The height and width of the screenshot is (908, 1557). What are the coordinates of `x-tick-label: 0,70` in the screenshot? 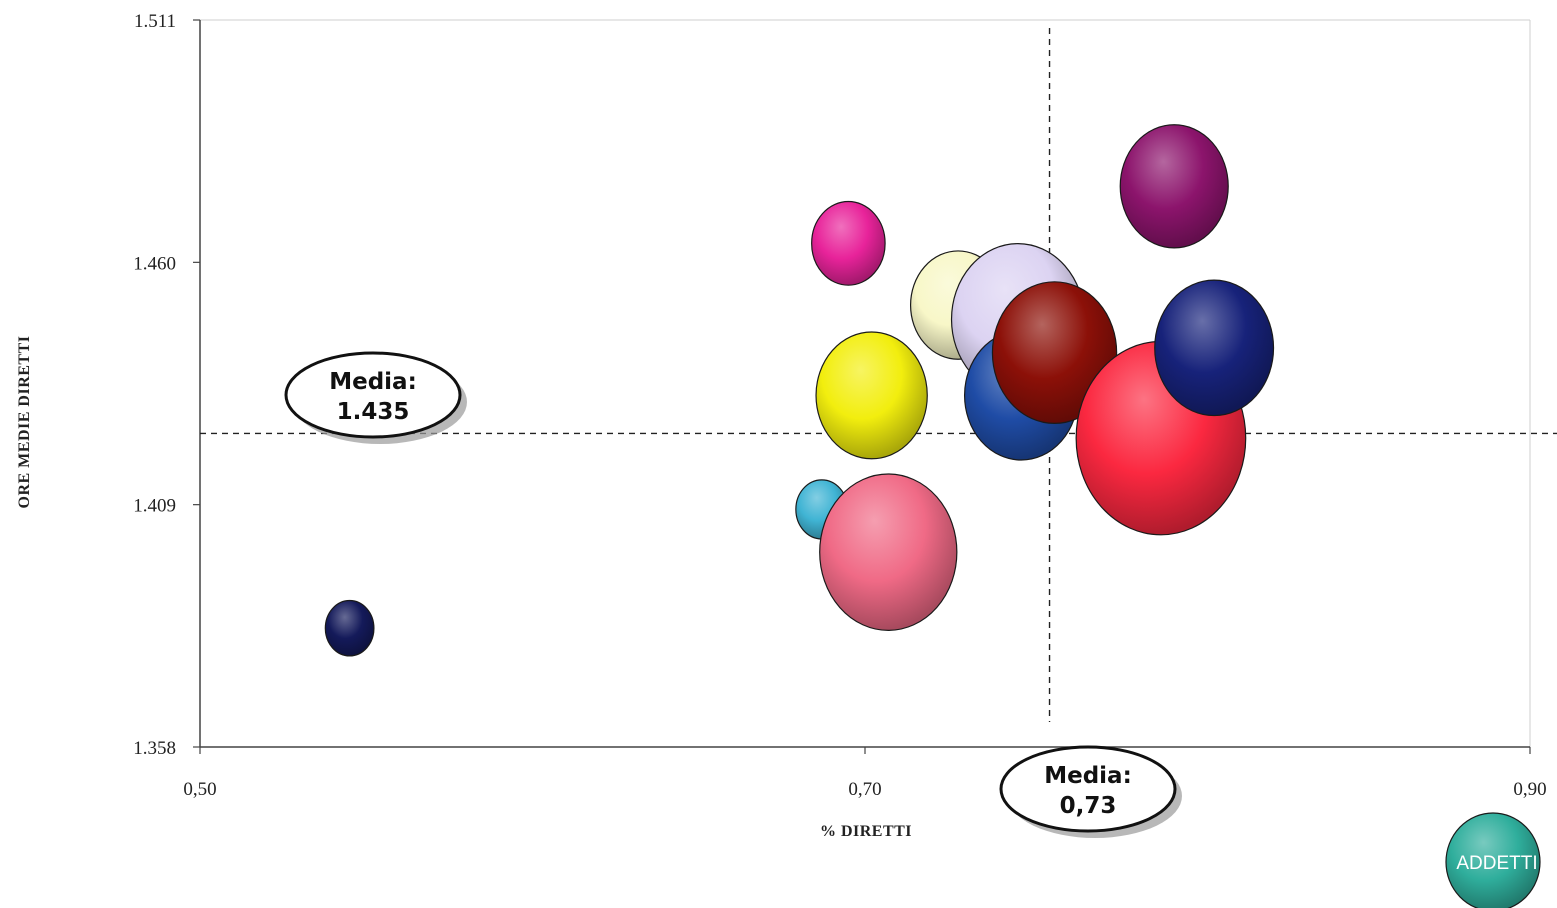 It's located at (864, 789).